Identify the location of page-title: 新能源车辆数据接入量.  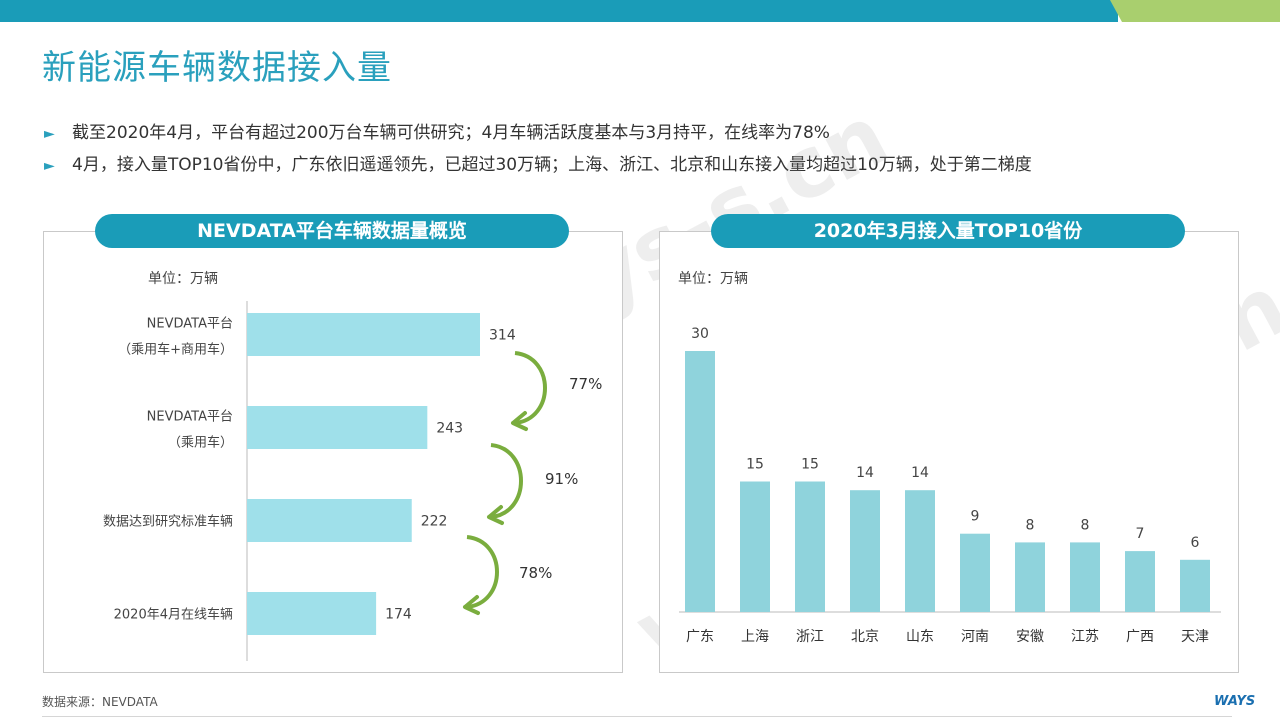
(217, 68).